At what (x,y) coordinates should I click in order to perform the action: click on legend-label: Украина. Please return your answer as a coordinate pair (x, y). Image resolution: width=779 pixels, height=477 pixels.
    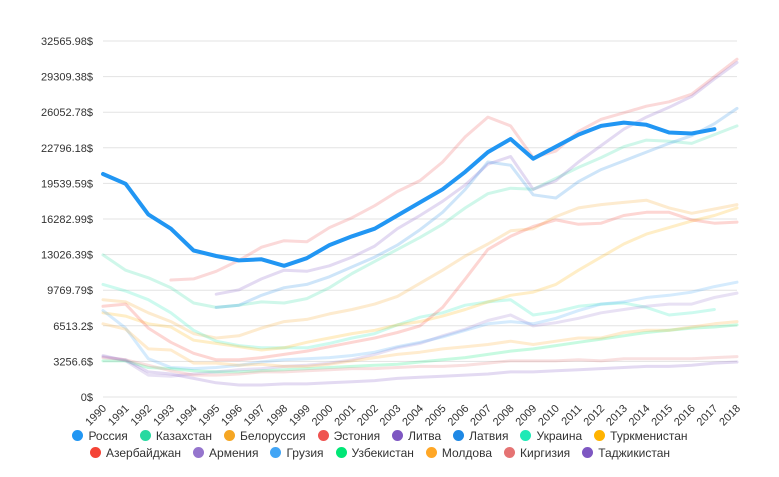
    Looking at the image, I should click on (559, 435).